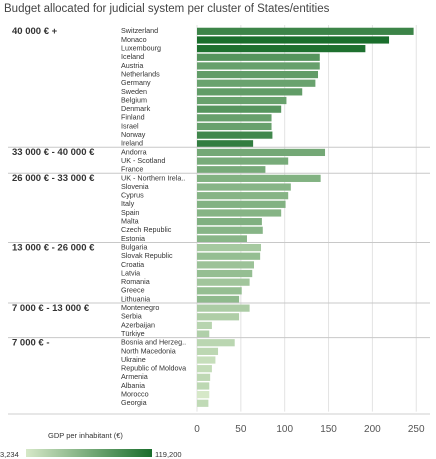 The image size is (436, 459). I want to click on category-label: Germany, so click(136, 82).